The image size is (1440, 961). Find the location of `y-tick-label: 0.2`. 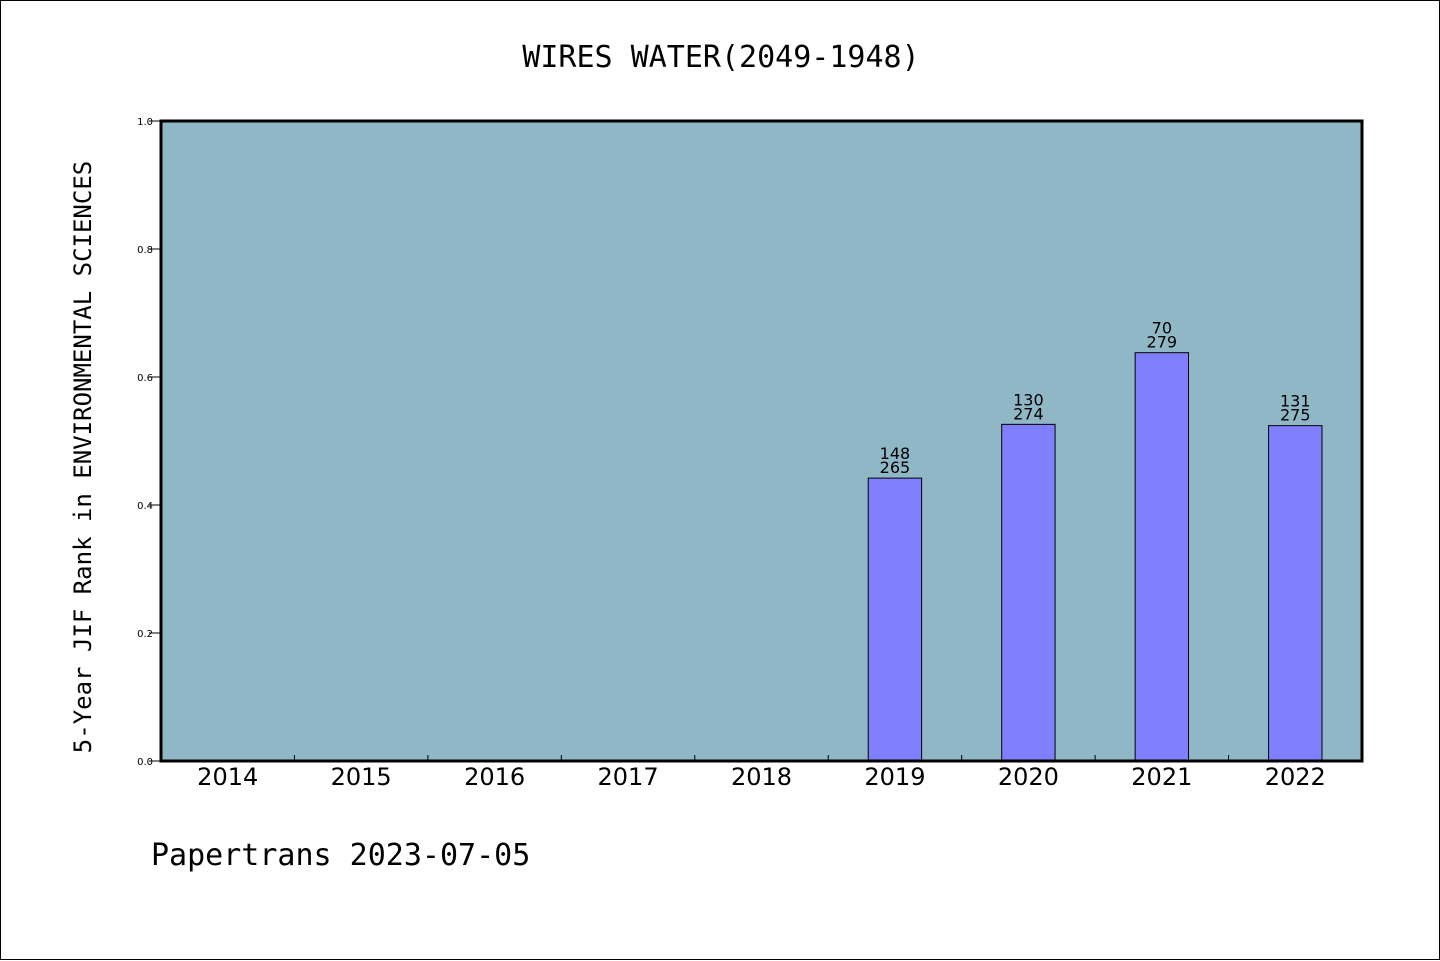

y-tick-label: 0.2 is located at coordinates (145, 634).